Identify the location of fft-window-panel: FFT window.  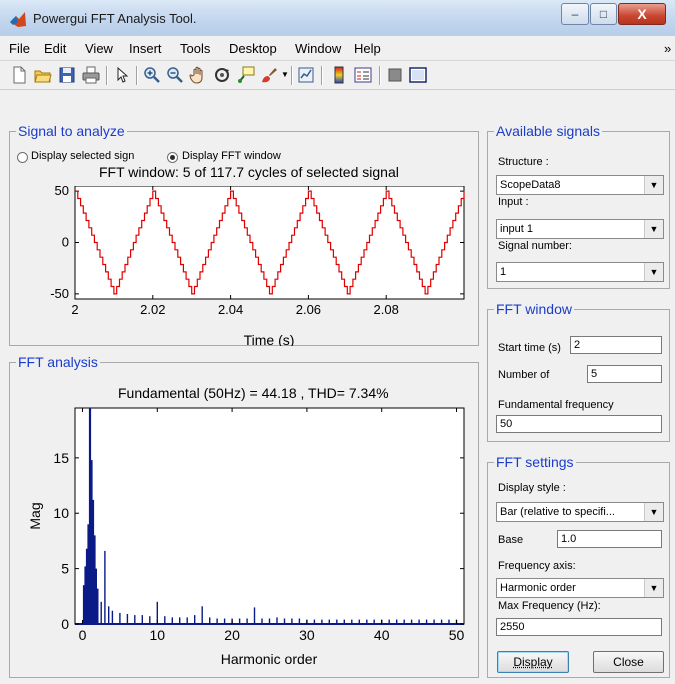
(578, 371).